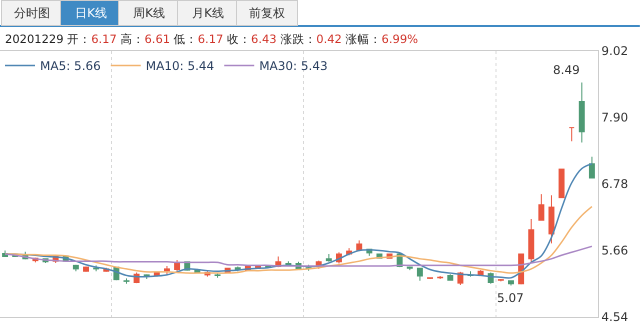 The width and height of the screenshot is (640, 327). Describe the element at coordinates (91, 13) in the screenshot. I see `text: 日K线` at that location.